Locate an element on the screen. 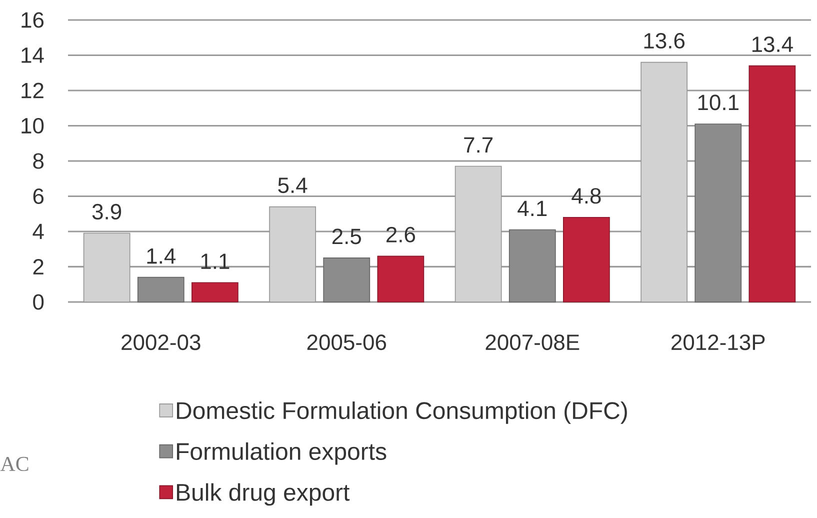 The image size is (817, 518). legend-label: Bulk drug export is located at coordinates (263, 494).